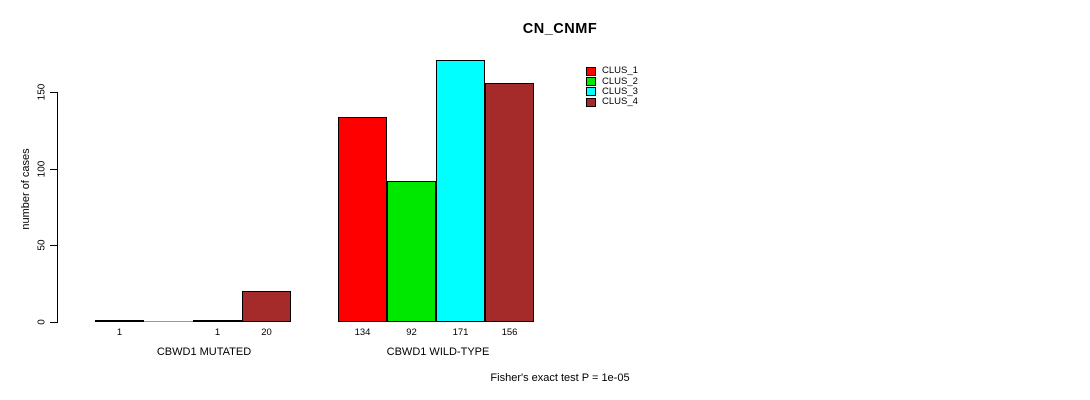 The image size is (1090, 400). I want to click on group-label: CBWD1 MUTATED, so click(204, 352).